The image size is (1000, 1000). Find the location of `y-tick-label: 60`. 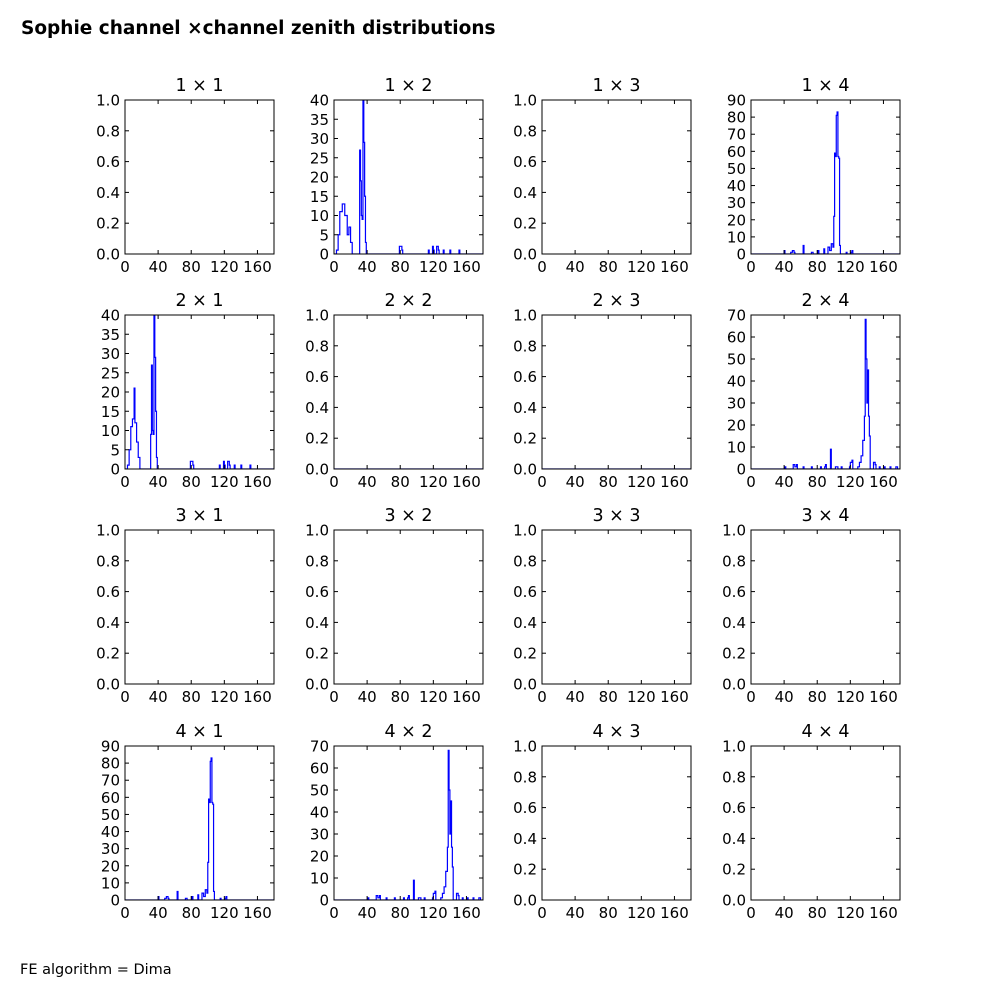

y-tick-label: 60 is located at coordinates (736, 152).